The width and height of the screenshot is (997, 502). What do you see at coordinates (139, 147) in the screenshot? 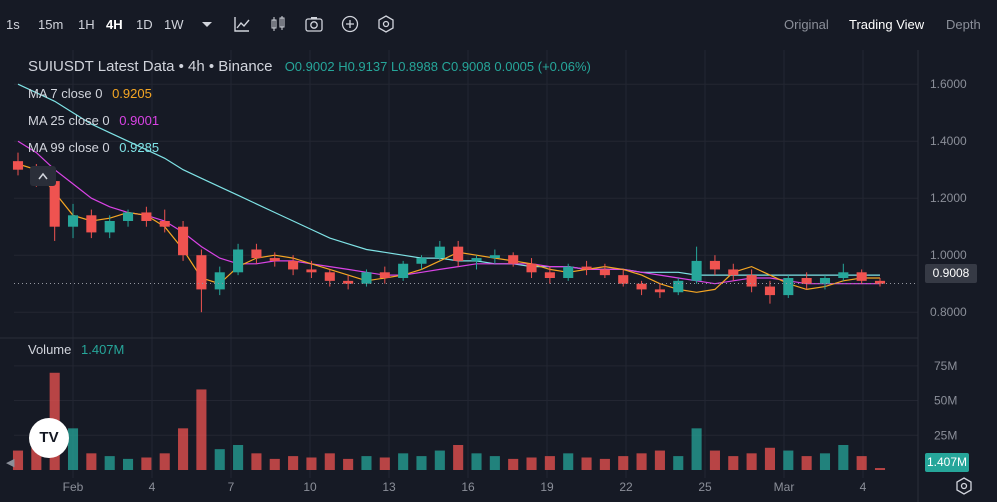
I see `ma99-value: 0.9285` at bounding box center [139, 147].